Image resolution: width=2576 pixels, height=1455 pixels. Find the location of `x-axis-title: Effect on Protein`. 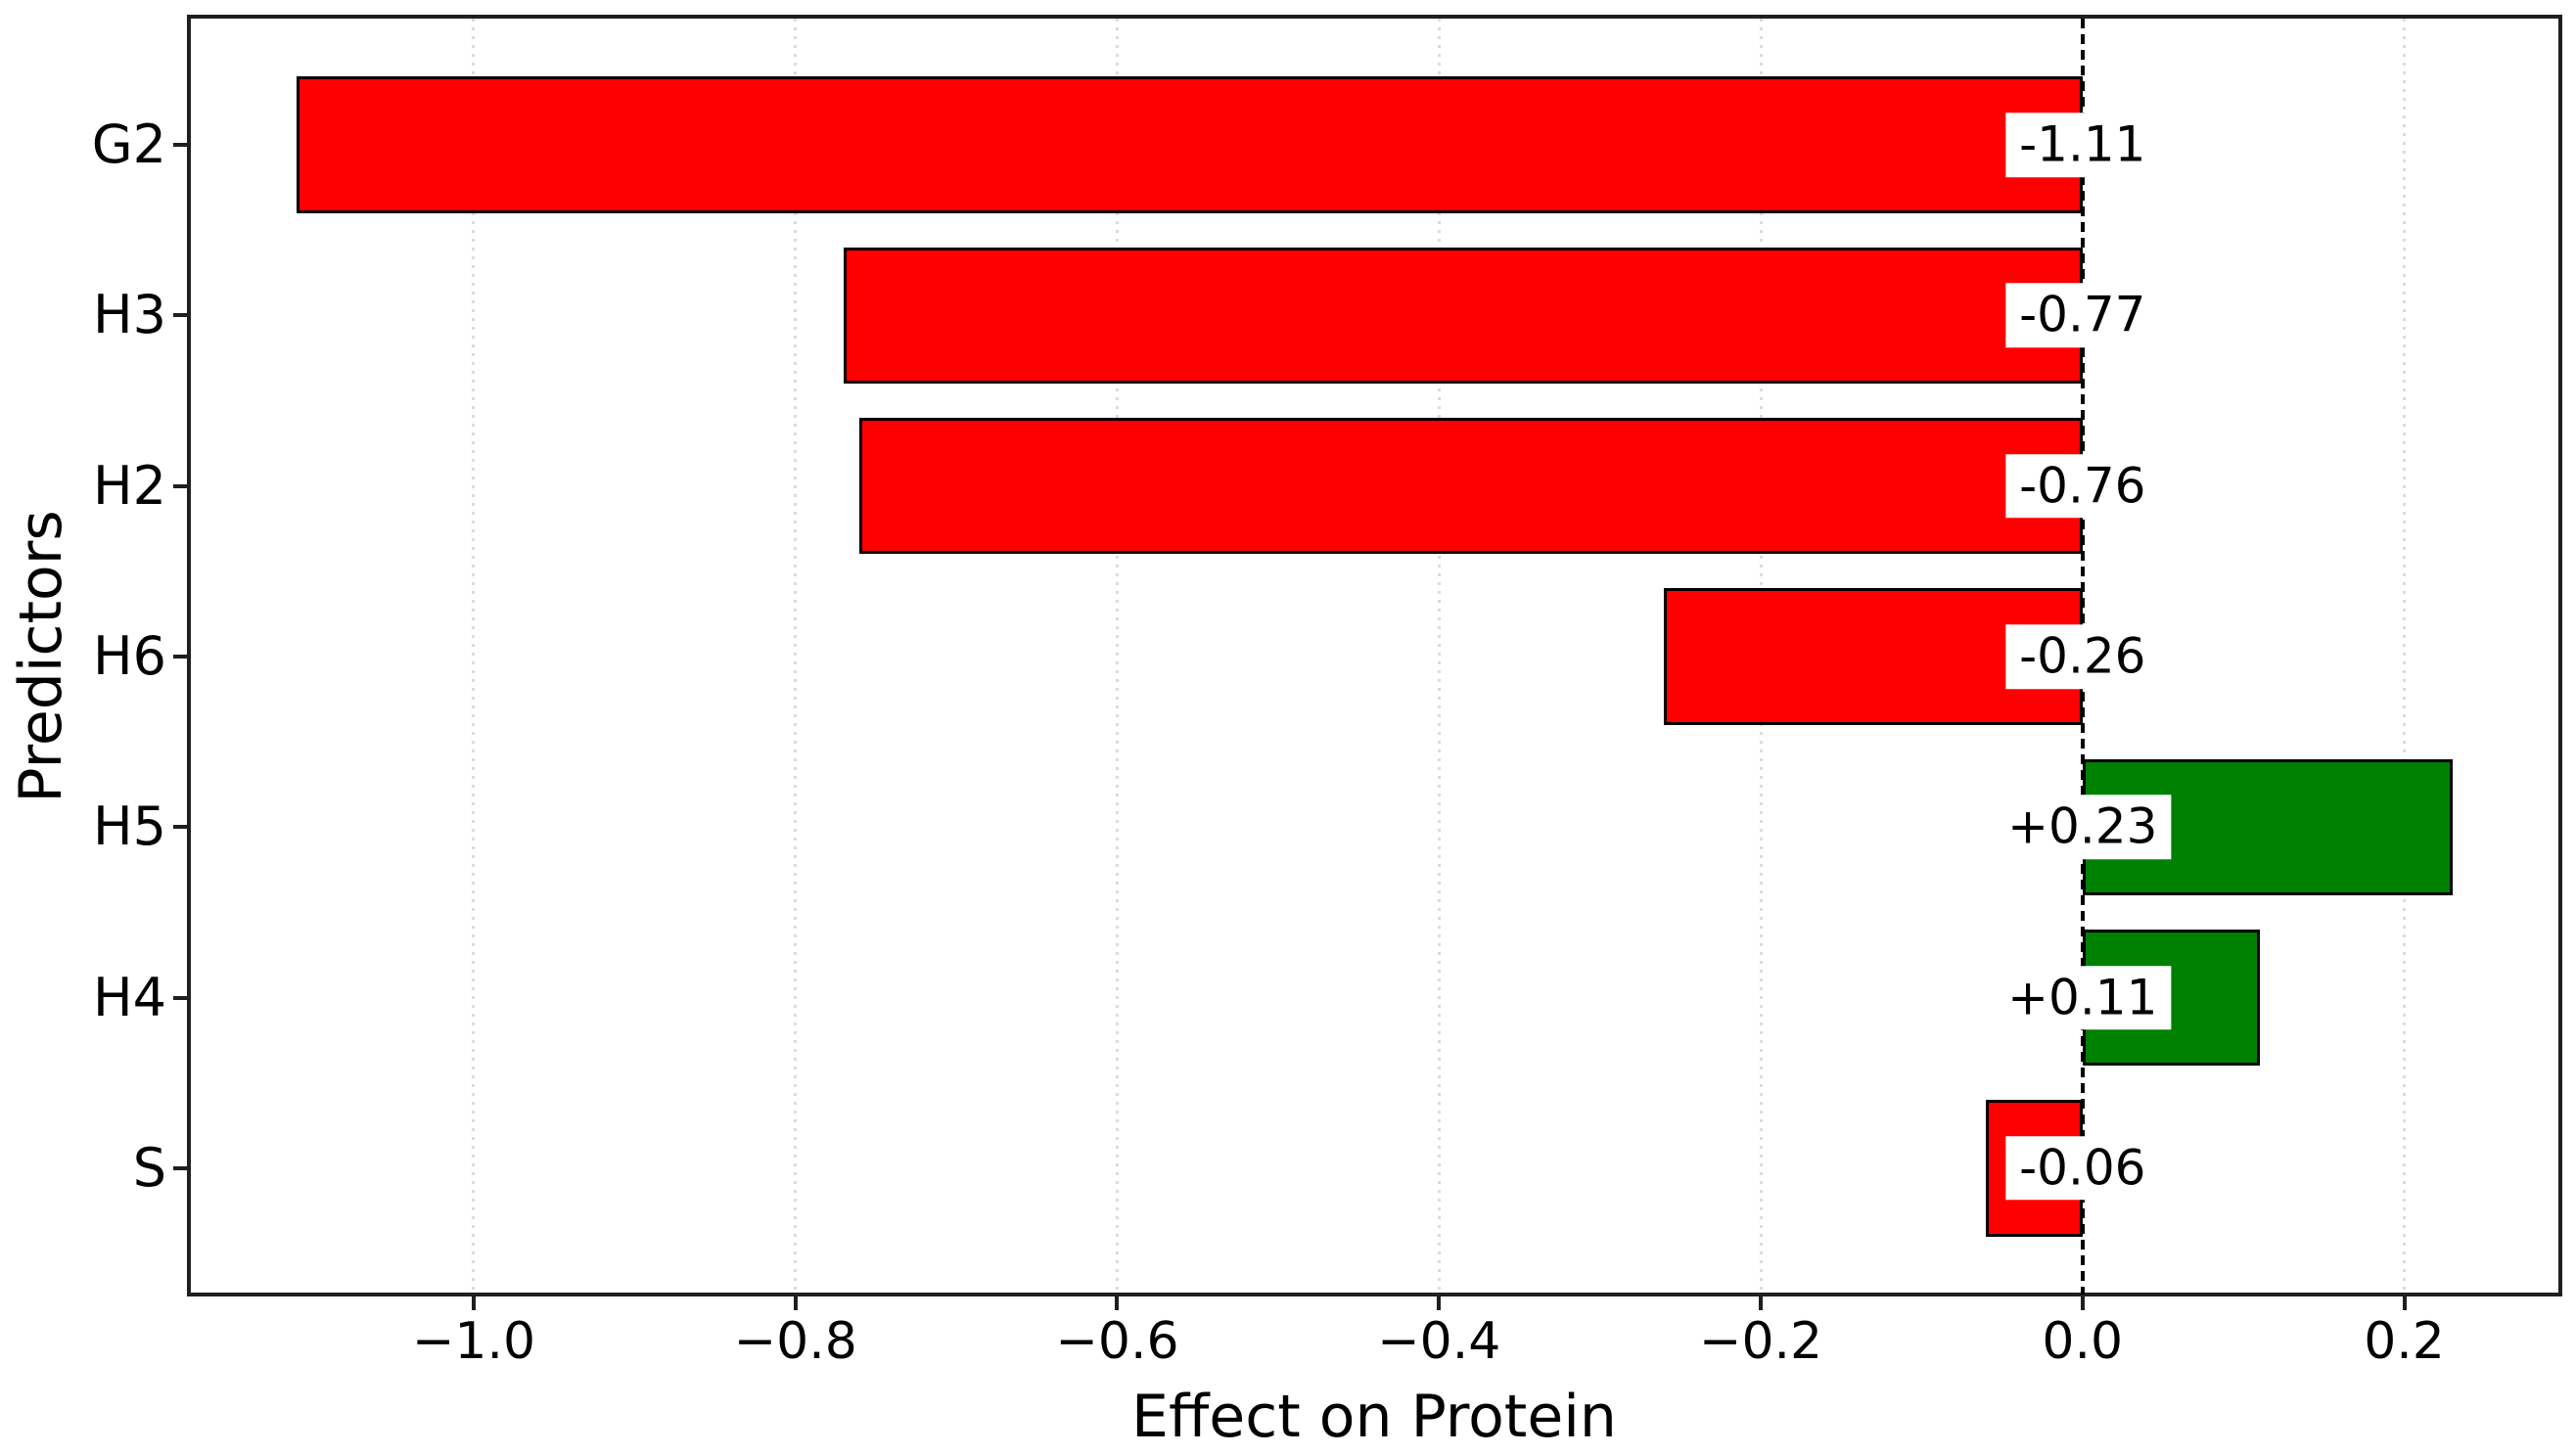

x-axis-title: Effect on Protein is located at coordinates (1374, 1417).